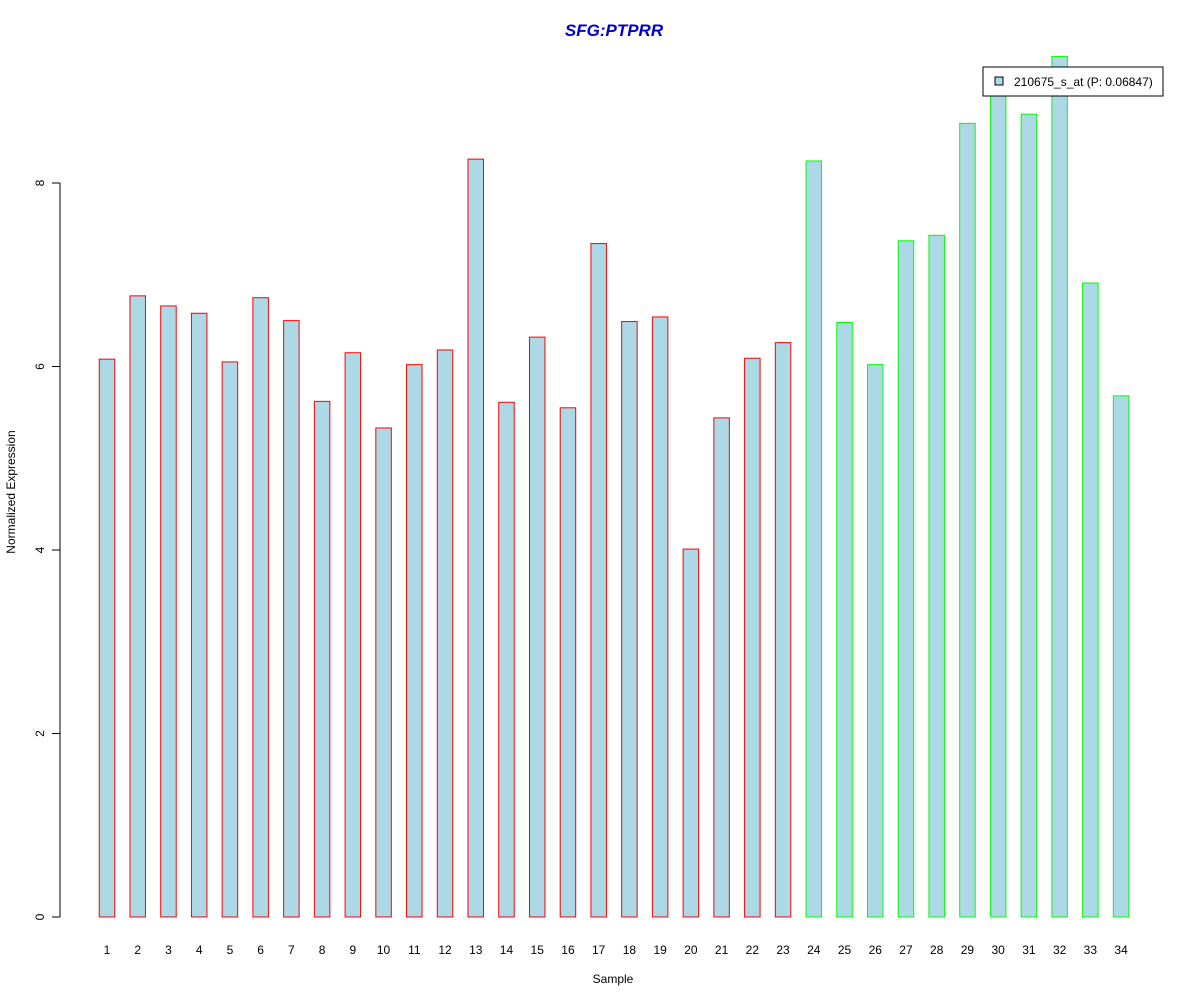  I want to click on x-tick-label: 33, so click(1091, 950).